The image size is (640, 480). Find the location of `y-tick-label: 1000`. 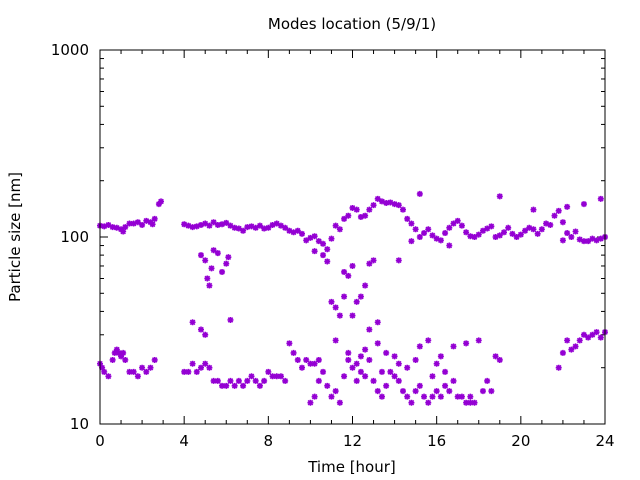

y-tick-label: 1000 is located at coordinates (70, 50).